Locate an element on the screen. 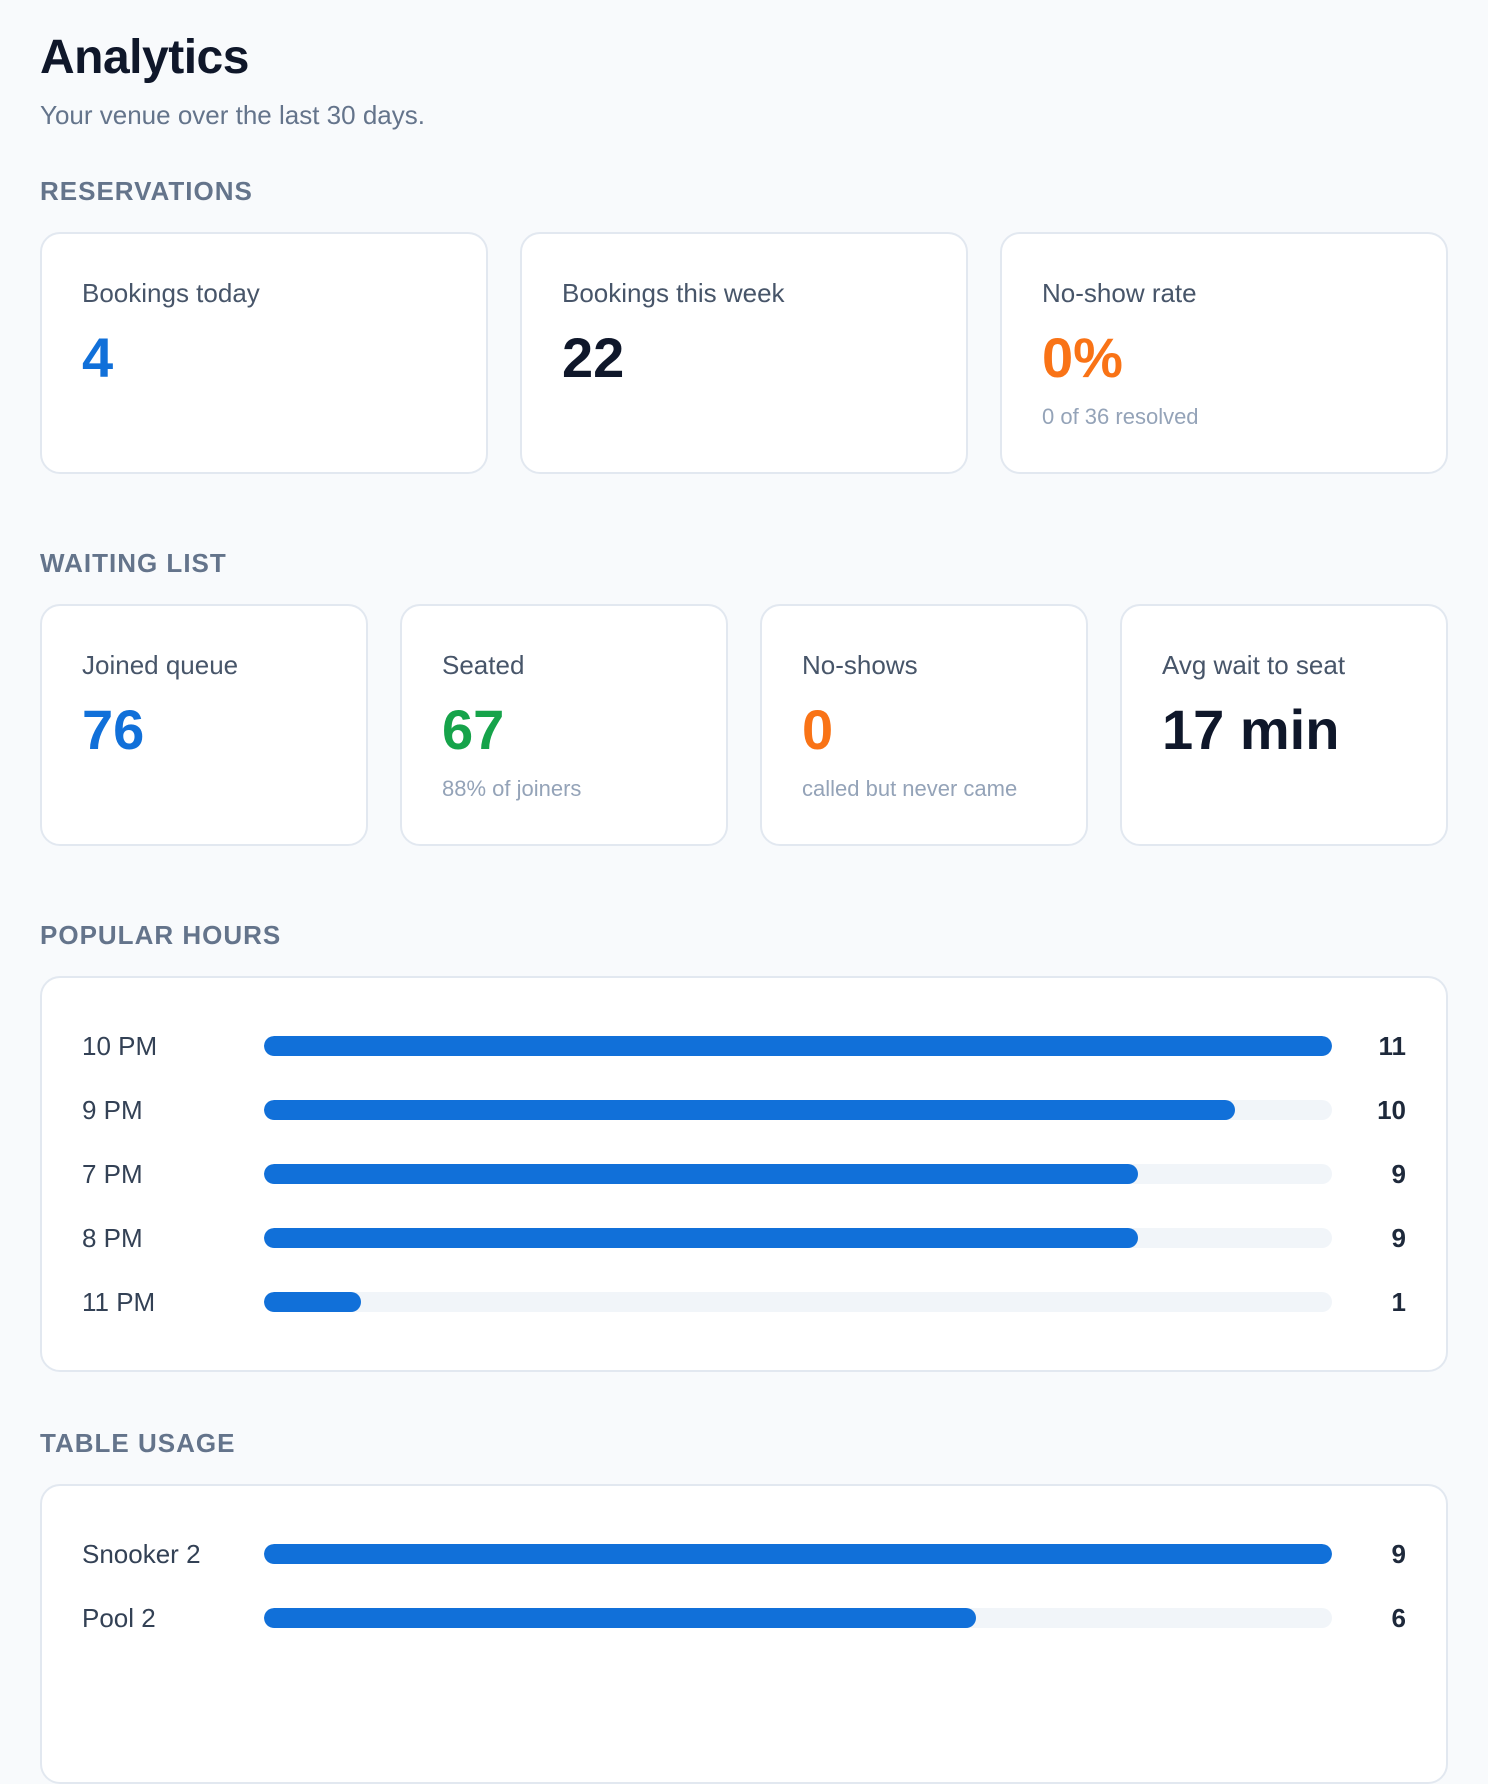 This screenshot has width=1488, height=1784. stat-value: 0% is located at coordinates (1082, 357).